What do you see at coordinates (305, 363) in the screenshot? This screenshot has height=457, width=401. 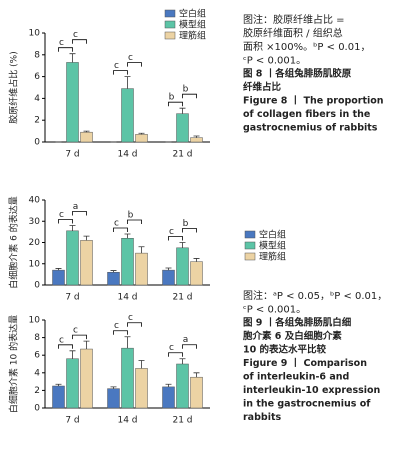 I see `caption-title-en: Figure 9 丨 Comparison` at bounding box center [305, 363].